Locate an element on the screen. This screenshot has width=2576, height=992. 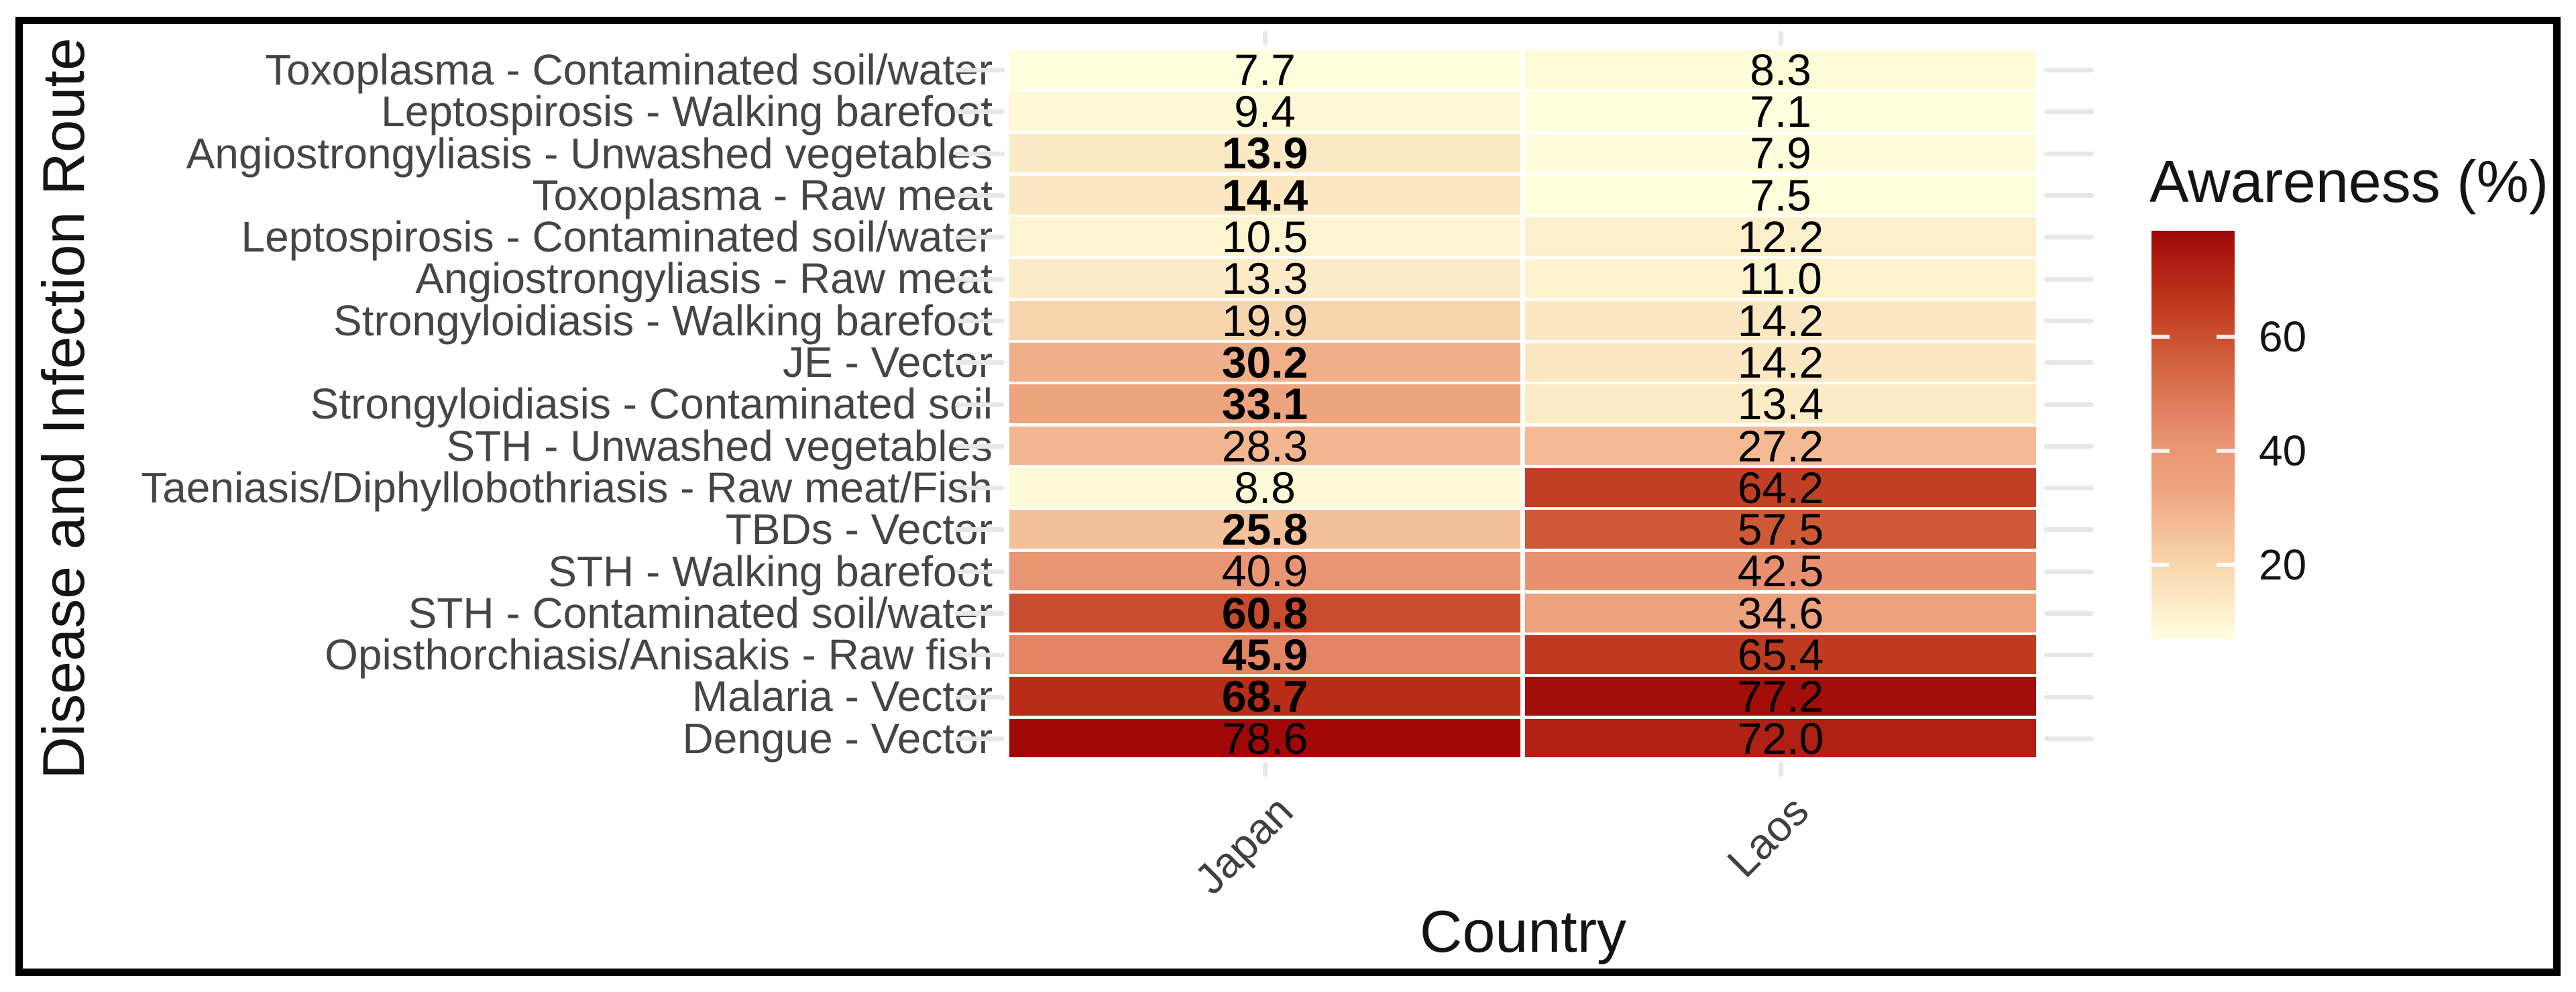
y-axis-label: STH - Walking barefoot is located at coordinates (770, 571).